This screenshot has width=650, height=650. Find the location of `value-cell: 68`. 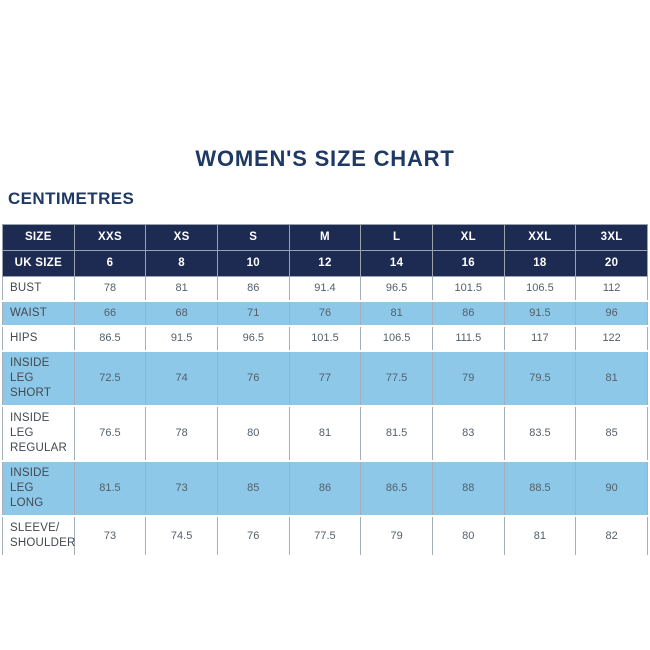

value-cell: 68 is located at coordinates (181, 313).